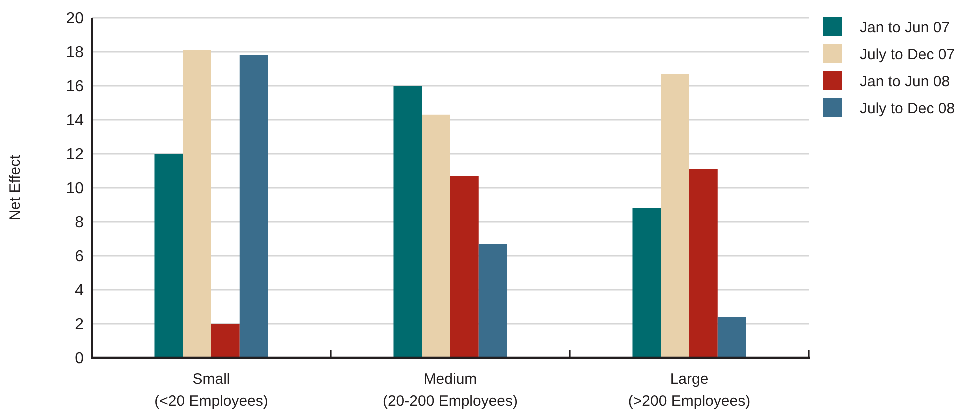  Describe the element at coordinates (79, 257) in the screenshot. I see `y-tick-label: 6` at that location.